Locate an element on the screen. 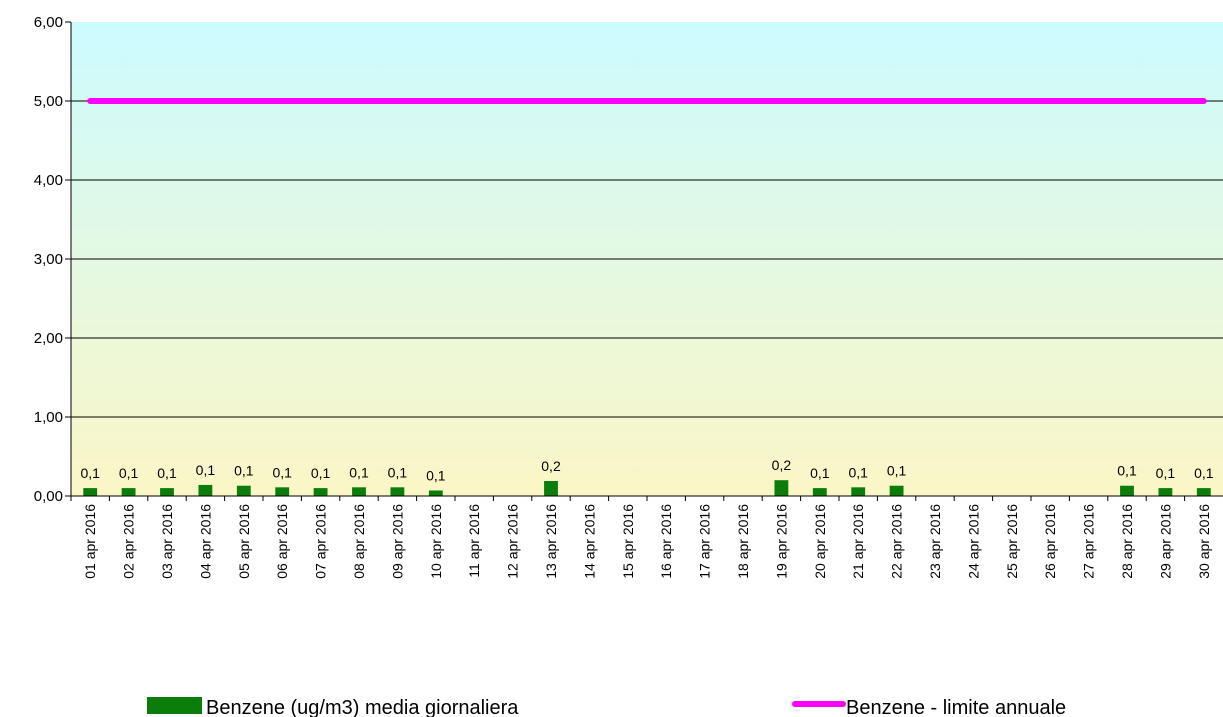 This screenshot has width=1223, height=717. legend-bar-swatch is located at coordinates (174, 705).